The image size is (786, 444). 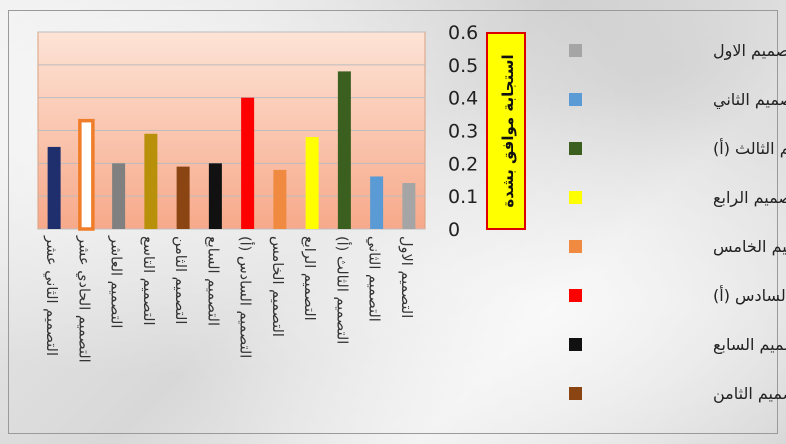 I want to click on category-label-group: التصميم العاشر, so click(x=116, y=281).